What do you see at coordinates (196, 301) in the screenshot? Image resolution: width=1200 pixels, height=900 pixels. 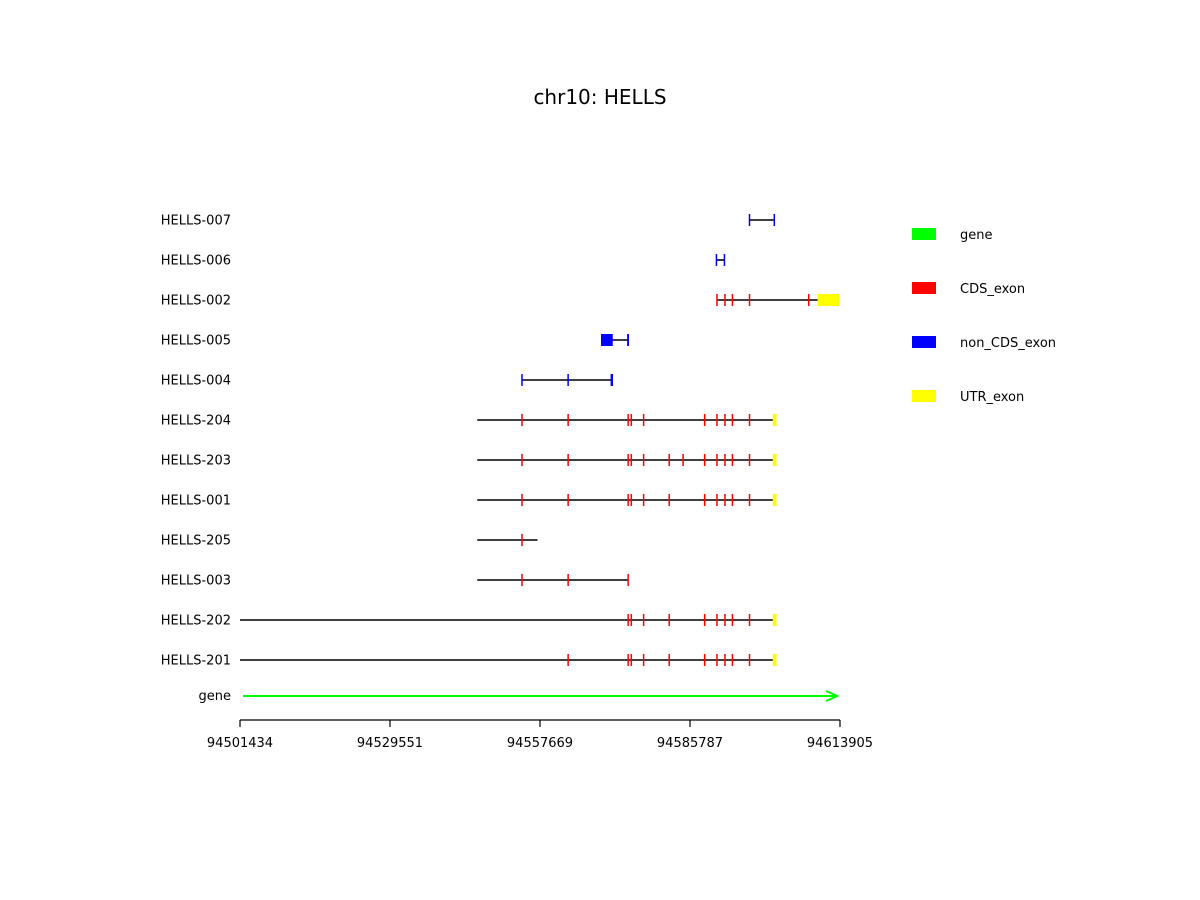 I see `transcript-label: HELLS-002` at bounding box center [196, 301].